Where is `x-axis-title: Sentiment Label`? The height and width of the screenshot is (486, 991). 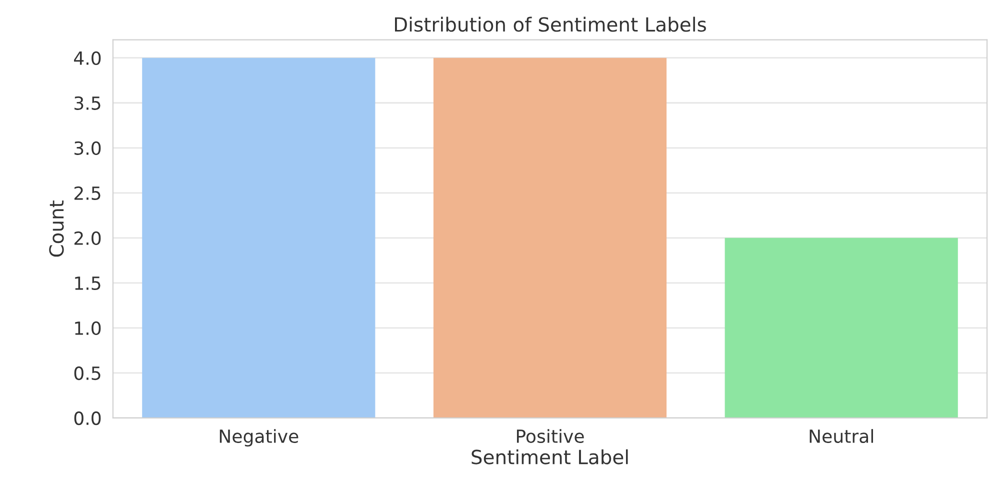 x-axis-title: Sentiment Label is located at coordinates (550, 456).